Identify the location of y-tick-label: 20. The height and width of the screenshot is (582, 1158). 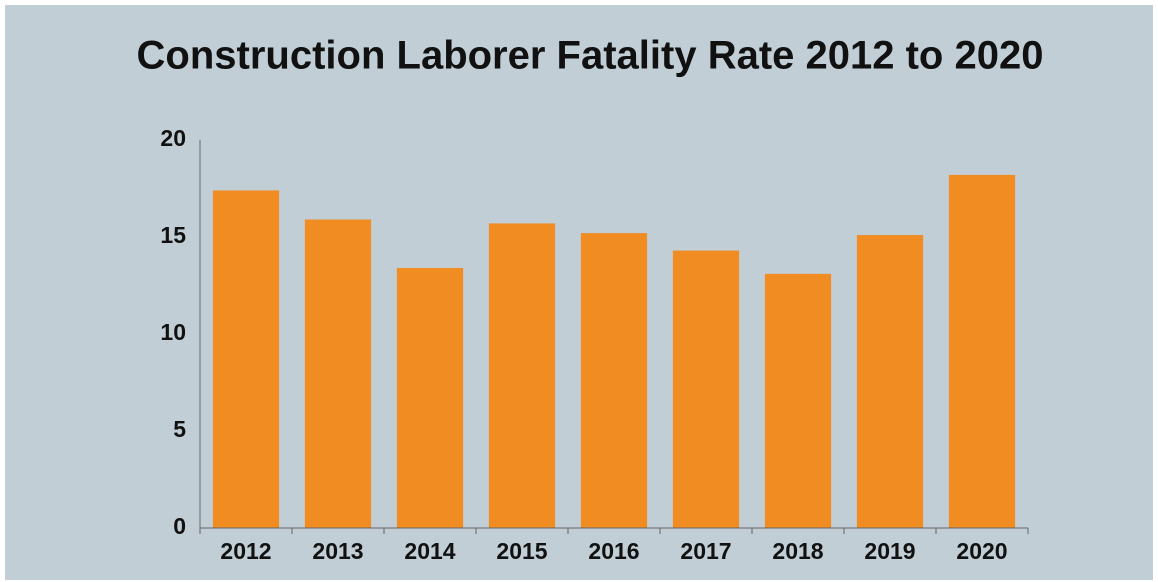
(173, 138).